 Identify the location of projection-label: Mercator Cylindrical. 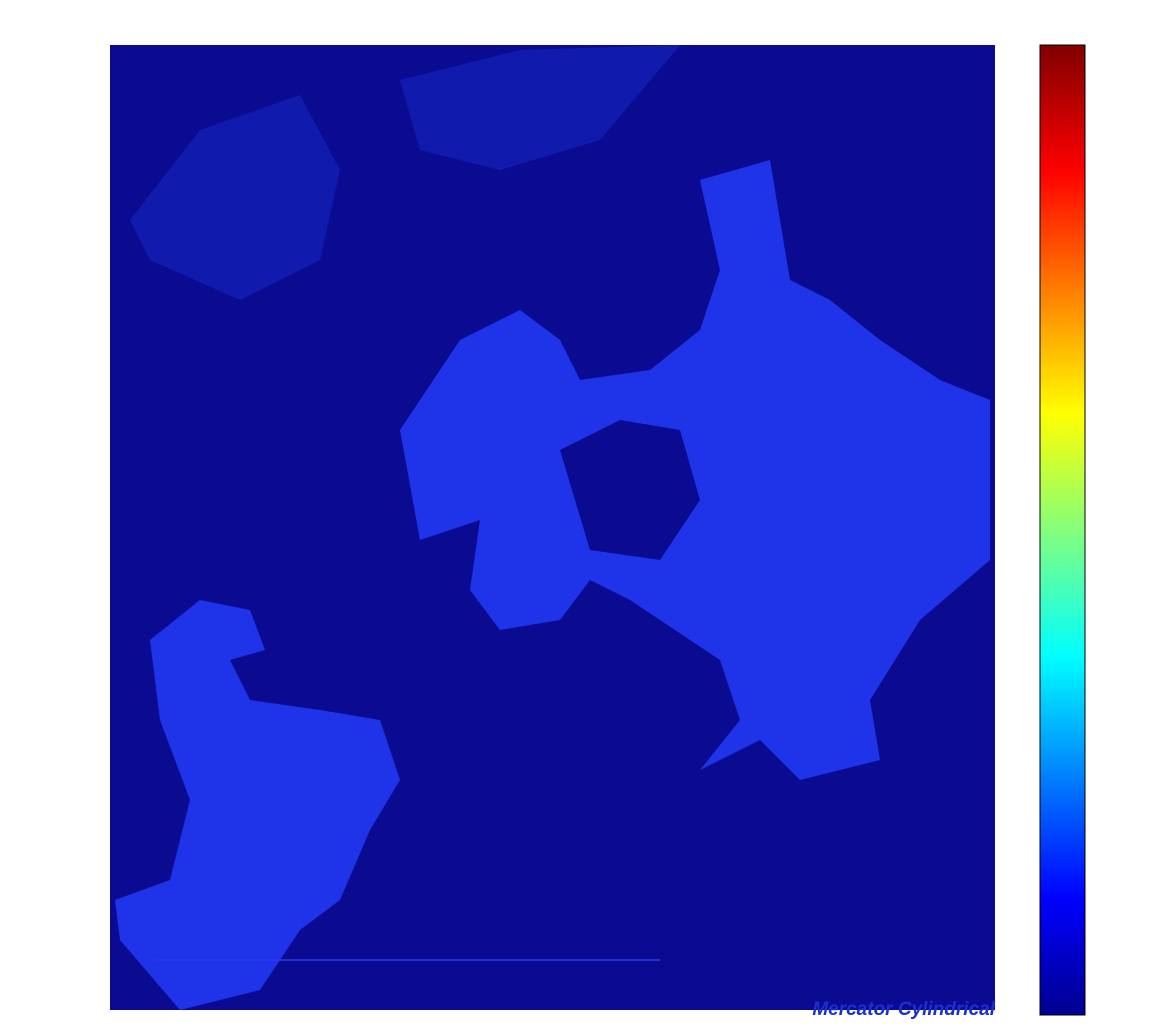
(903, 1009).